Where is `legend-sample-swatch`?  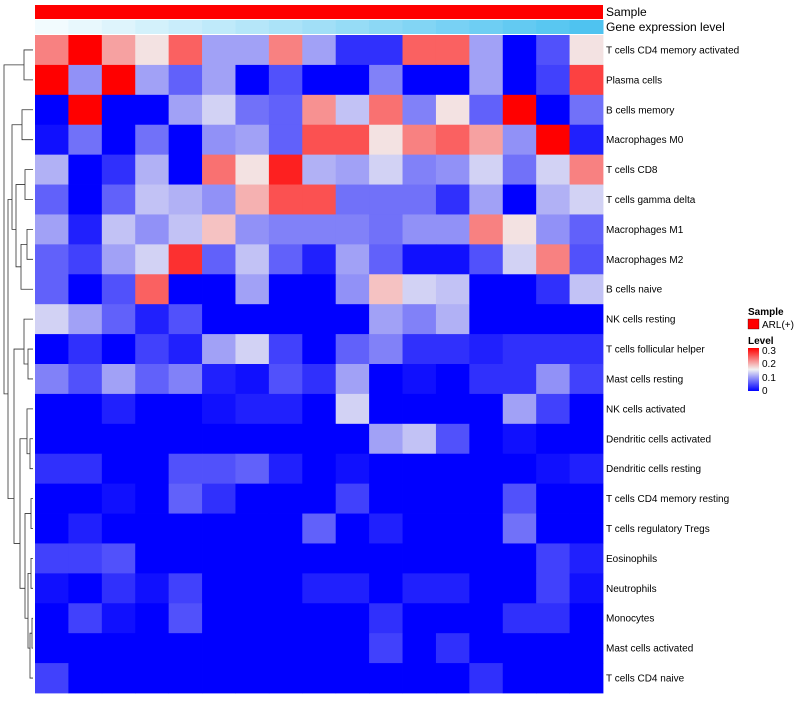 legend-sample-swatch is located at coordinates (753, 324).